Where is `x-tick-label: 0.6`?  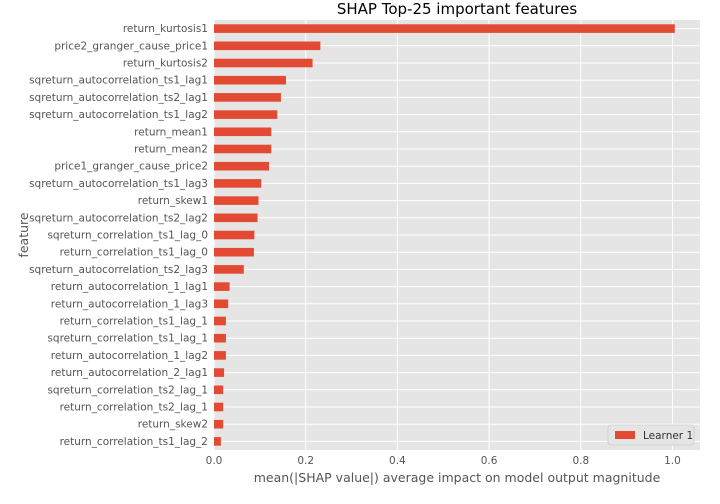 x-tick-label: 0.6 is located at coordinates (489, 461).